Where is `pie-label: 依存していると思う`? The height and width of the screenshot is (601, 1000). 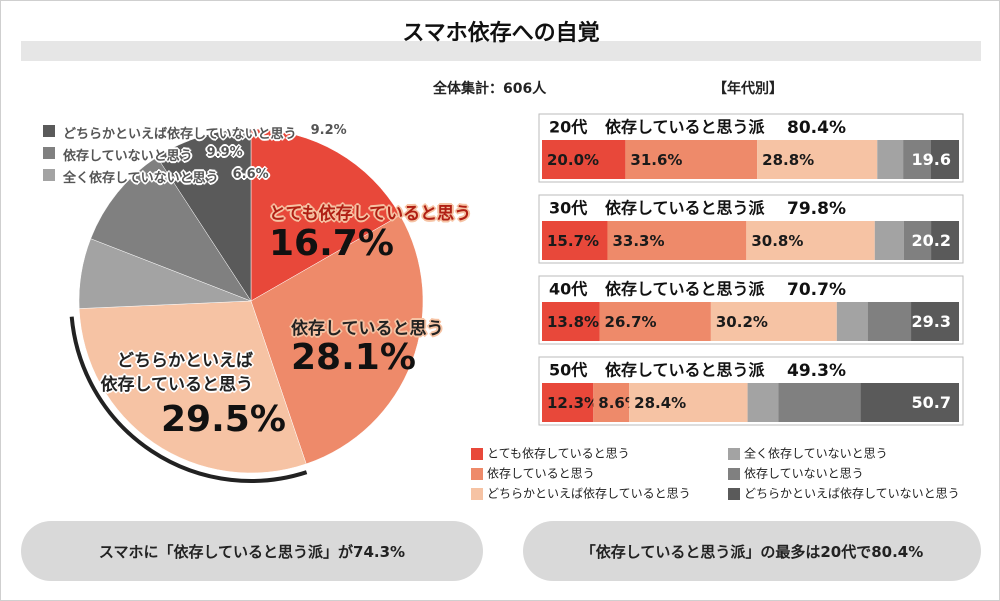
pie-label: 依存していると思う is located at coordinates (367, 329).